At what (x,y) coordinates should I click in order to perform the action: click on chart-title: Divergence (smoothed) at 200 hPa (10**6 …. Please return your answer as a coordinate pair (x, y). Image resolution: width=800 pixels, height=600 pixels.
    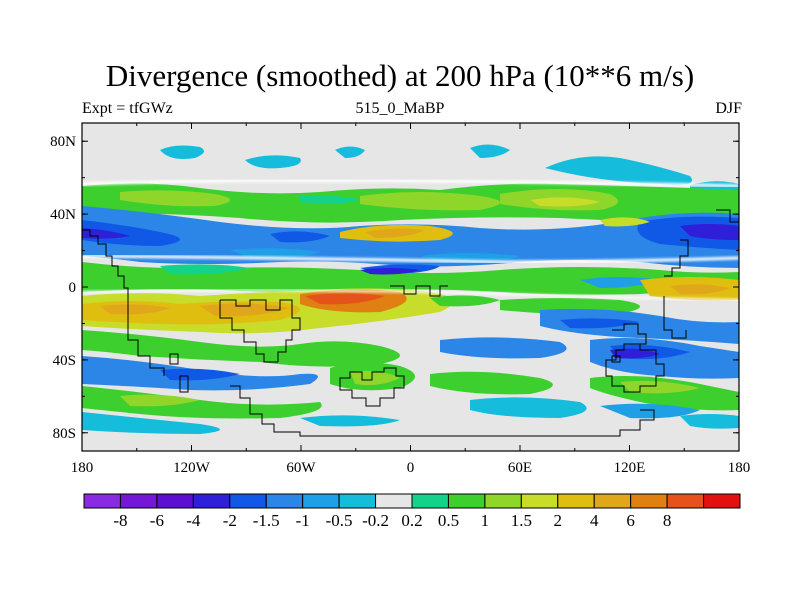
    Looking at the image, I should click on (400, 75).